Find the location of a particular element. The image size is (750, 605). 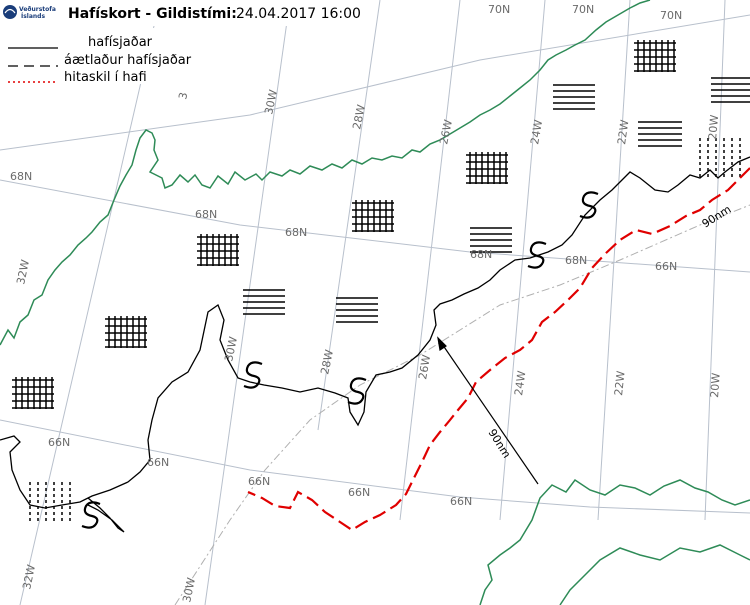

legend-background is located at coordinates (115, 56).